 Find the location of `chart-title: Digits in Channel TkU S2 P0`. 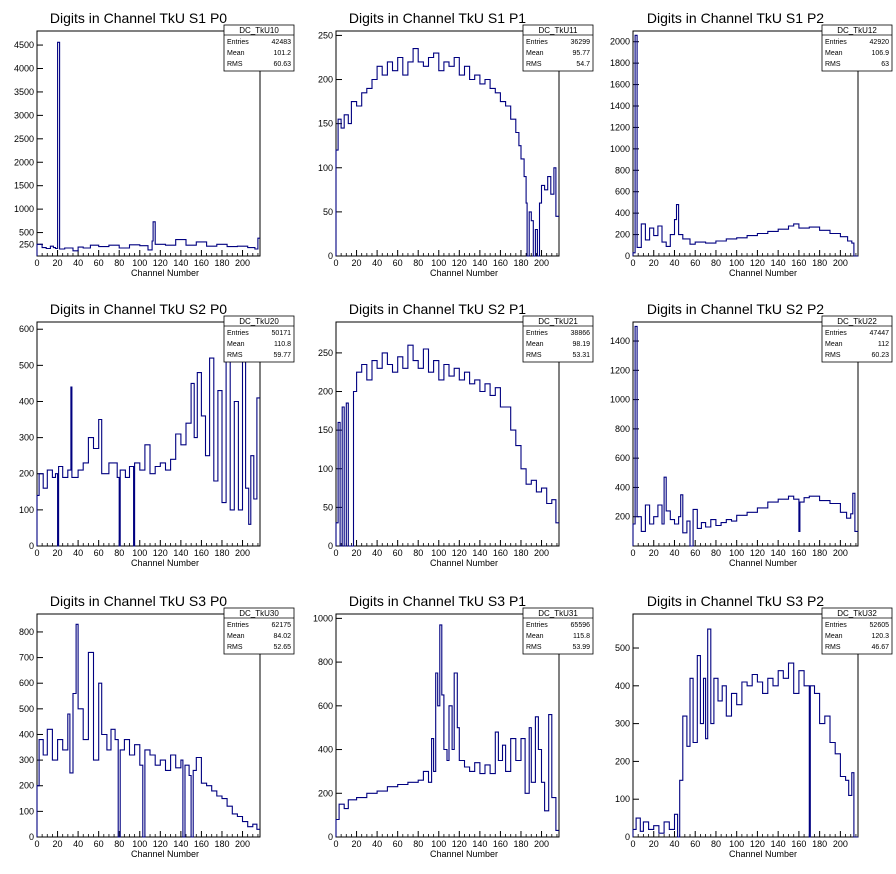

chart-title: Digits in Channel TkU S2 P0 is located at coordinates (138, 309).